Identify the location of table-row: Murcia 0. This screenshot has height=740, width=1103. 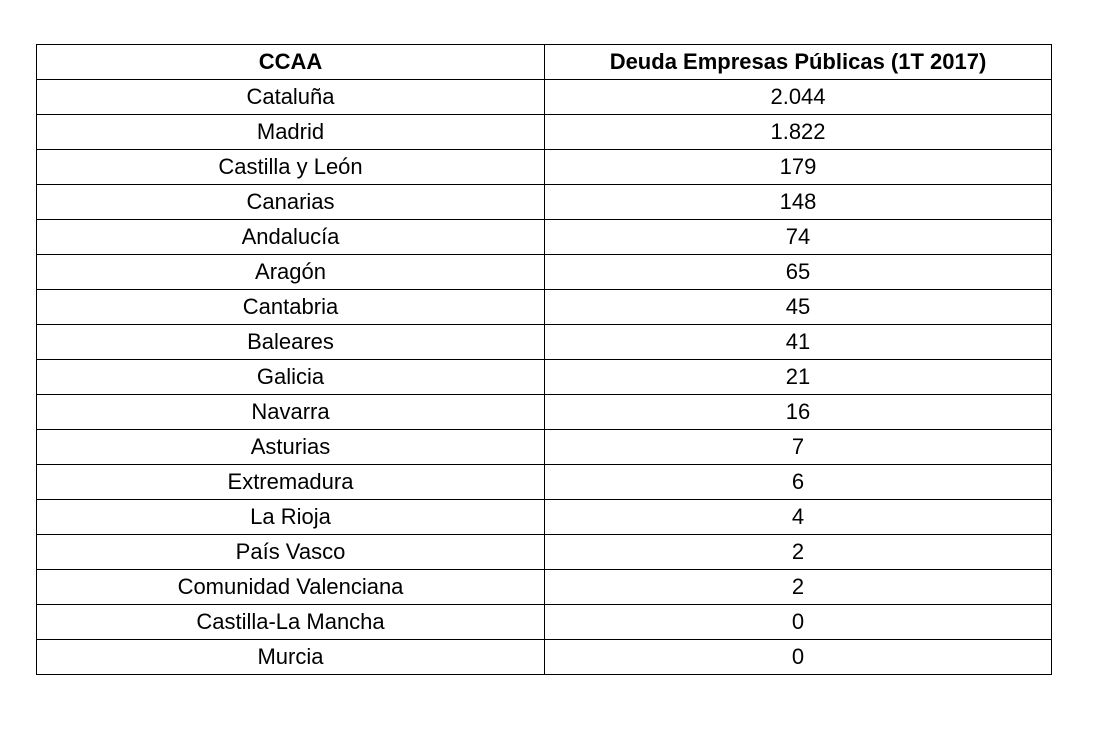
(544, 657).